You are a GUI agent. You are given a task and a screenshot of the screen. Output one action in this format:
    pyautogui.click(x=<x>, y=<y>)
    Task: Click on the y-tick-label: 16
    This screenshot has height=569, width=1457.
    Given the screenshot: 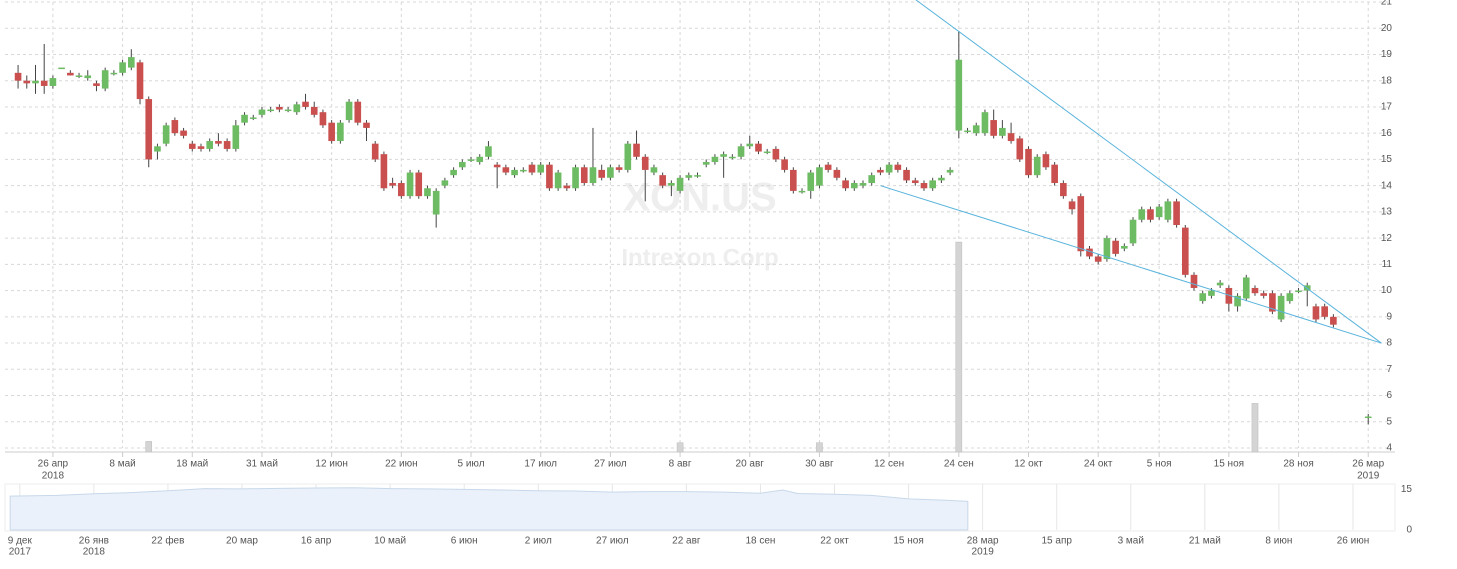 What is the action you would take?
    pyautogui.click(x=1387, y=133)
    